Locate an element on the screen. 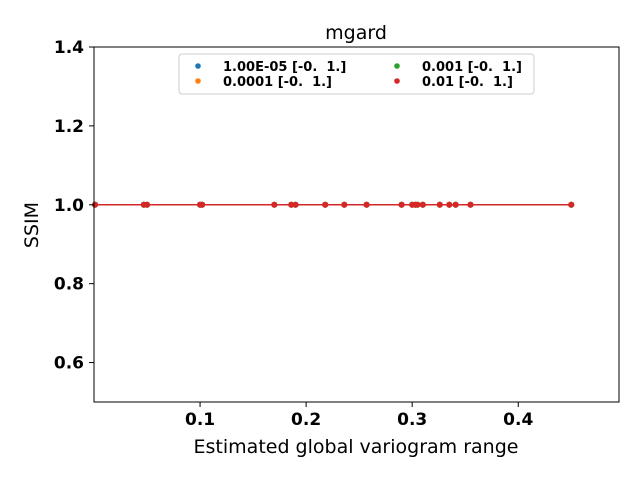 The image size is (640, 484). x-tick-label: 0.3 is located at coordinates (412, 420).